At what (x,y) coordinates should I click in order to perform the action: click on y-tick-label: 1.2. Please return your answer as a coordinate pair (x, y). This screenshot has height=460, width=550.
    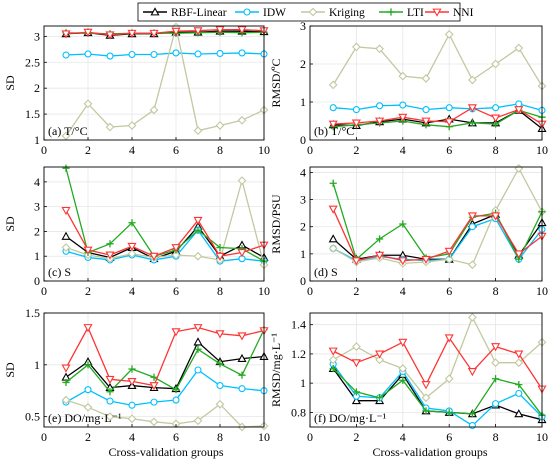
    Looking at the image, I should click on (298, 354).